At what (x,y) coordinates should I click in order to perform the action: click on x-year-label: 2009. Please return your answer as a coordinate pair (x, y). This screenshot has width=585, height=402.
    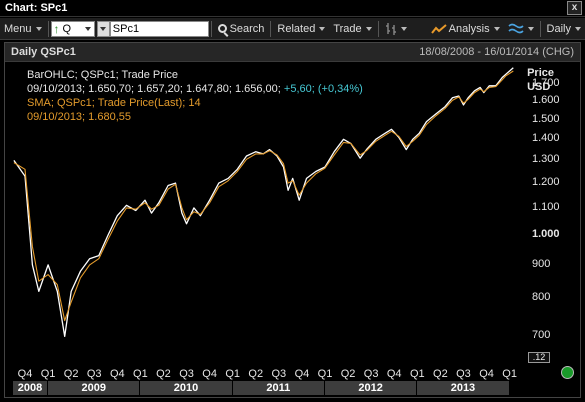
    Looking at the image, I should click on (94, 388).